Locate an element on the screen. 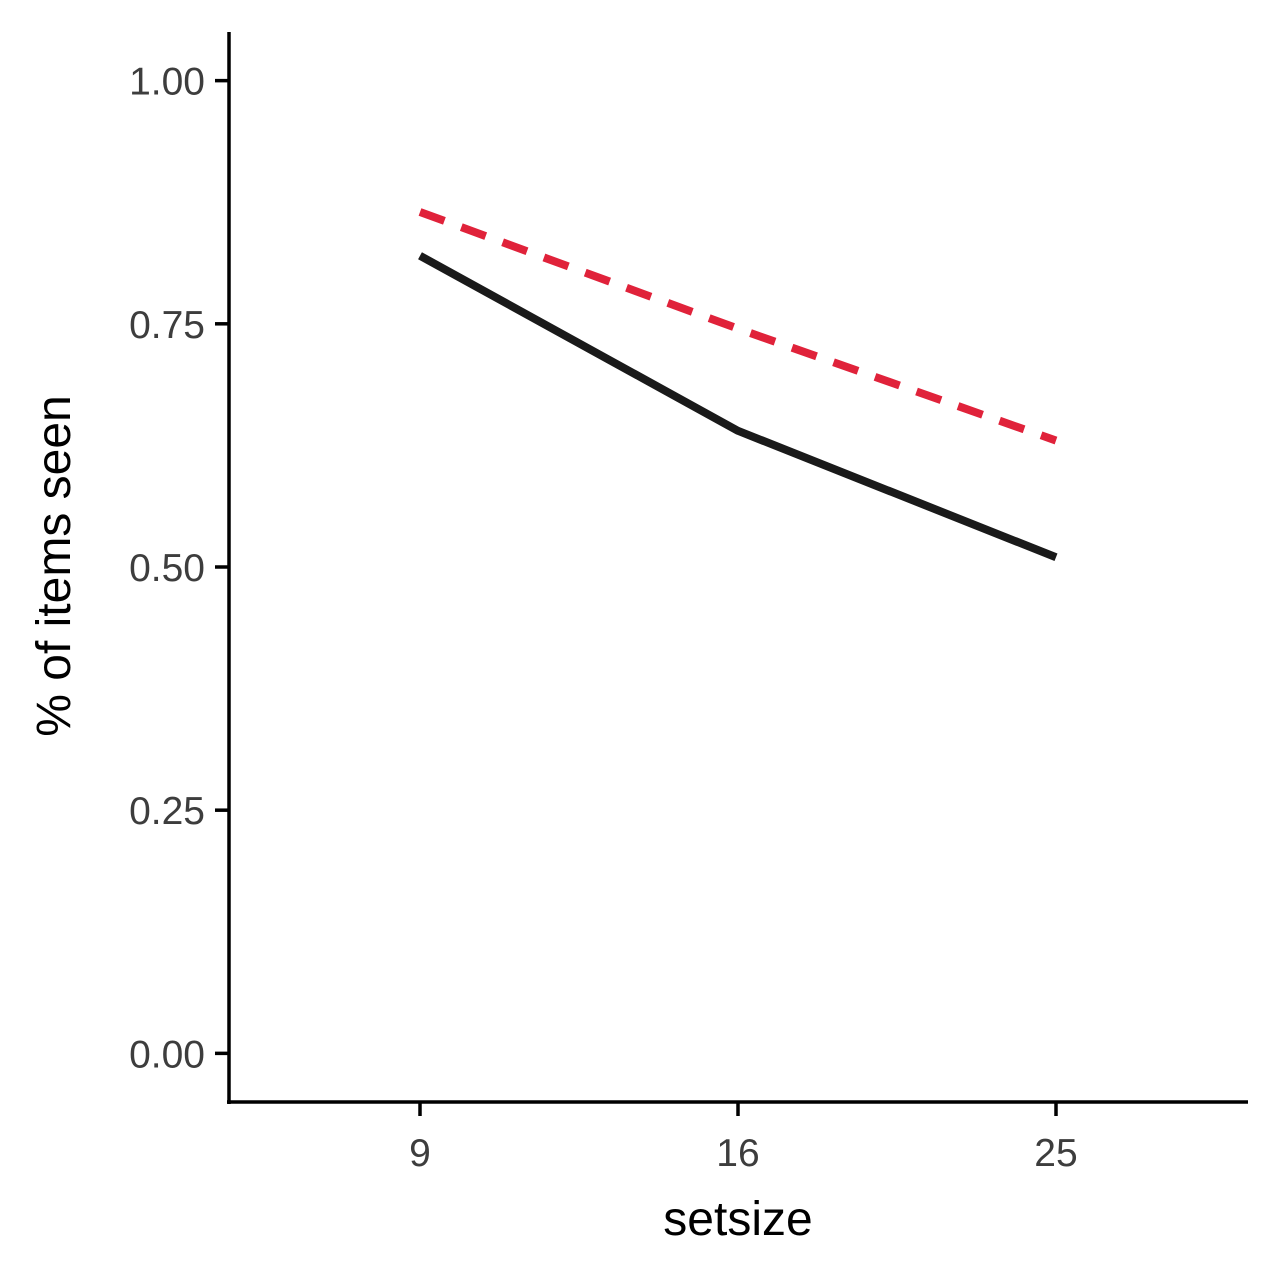  y-ticks: 0.00 0.25 0.50 0.75 1.00 is located at coordinates (179, 568).